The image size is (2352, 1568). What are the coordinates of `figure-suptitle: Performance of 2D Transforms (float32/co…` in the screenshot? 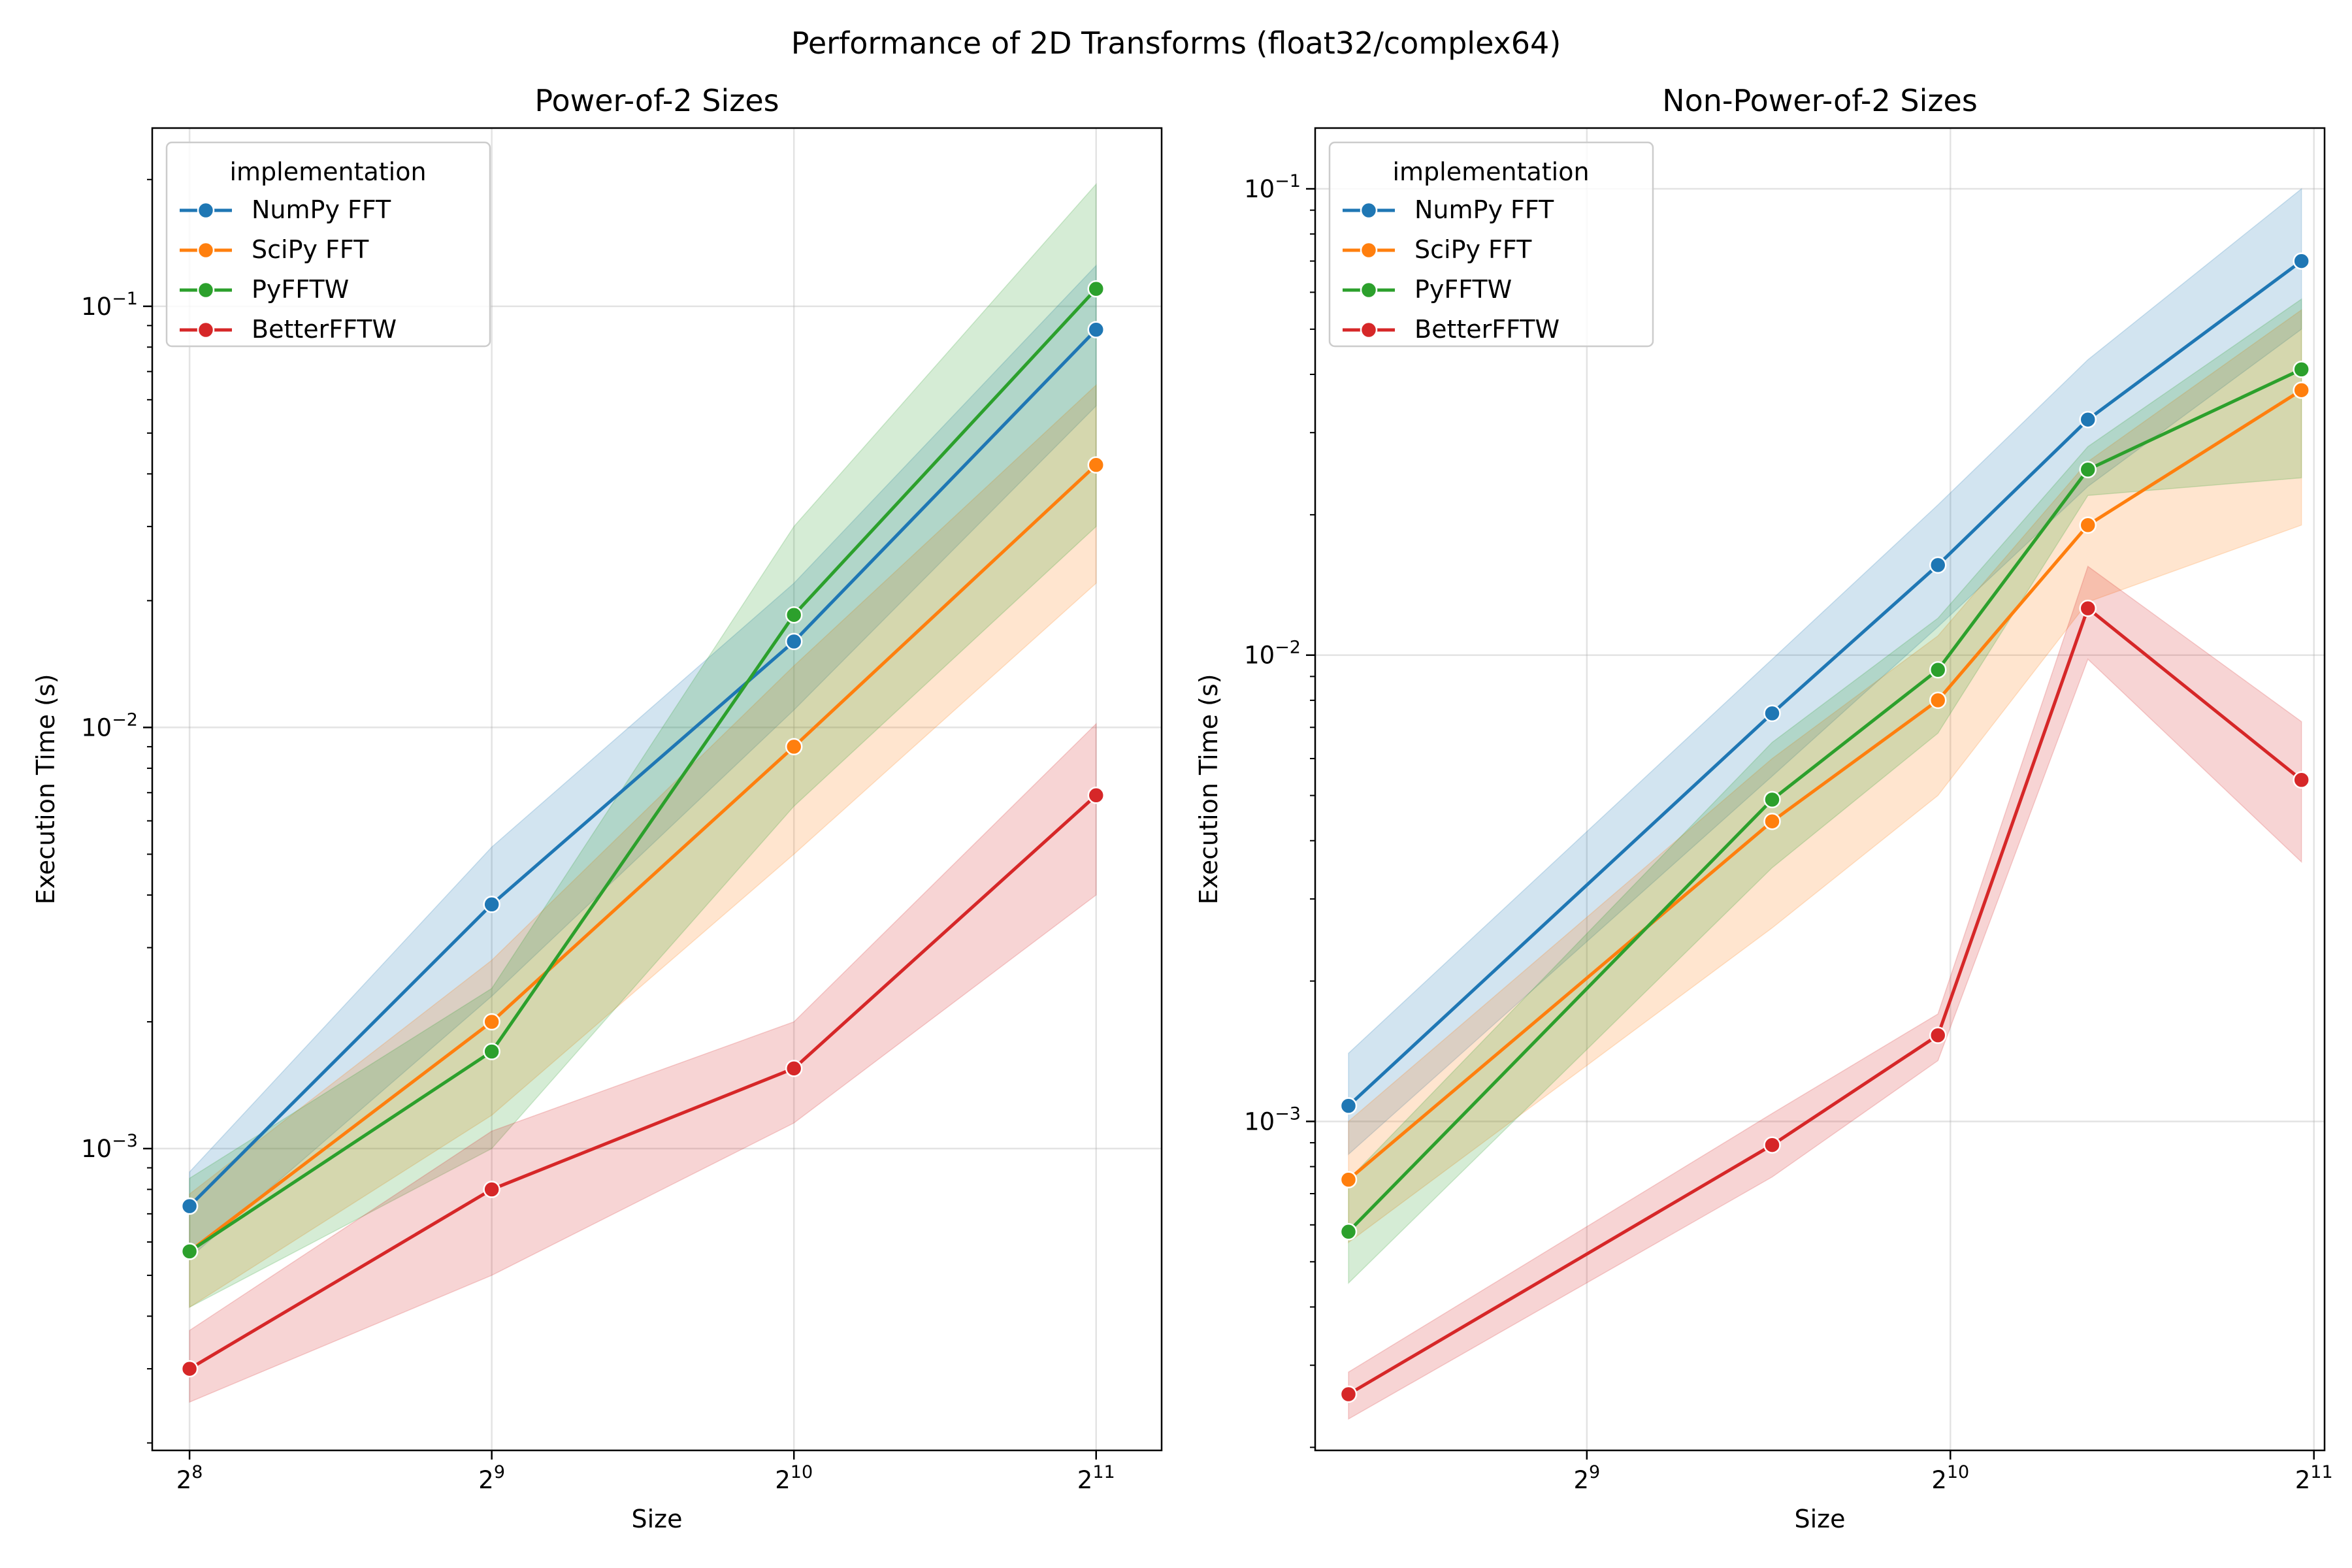 It's located at (1176, 43).